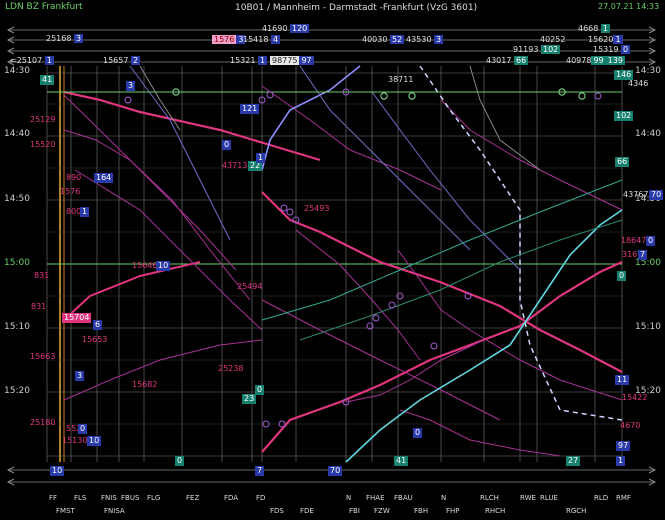 The image size is (665, 520). I want to click on train-label: 25238, so click(231, 368).